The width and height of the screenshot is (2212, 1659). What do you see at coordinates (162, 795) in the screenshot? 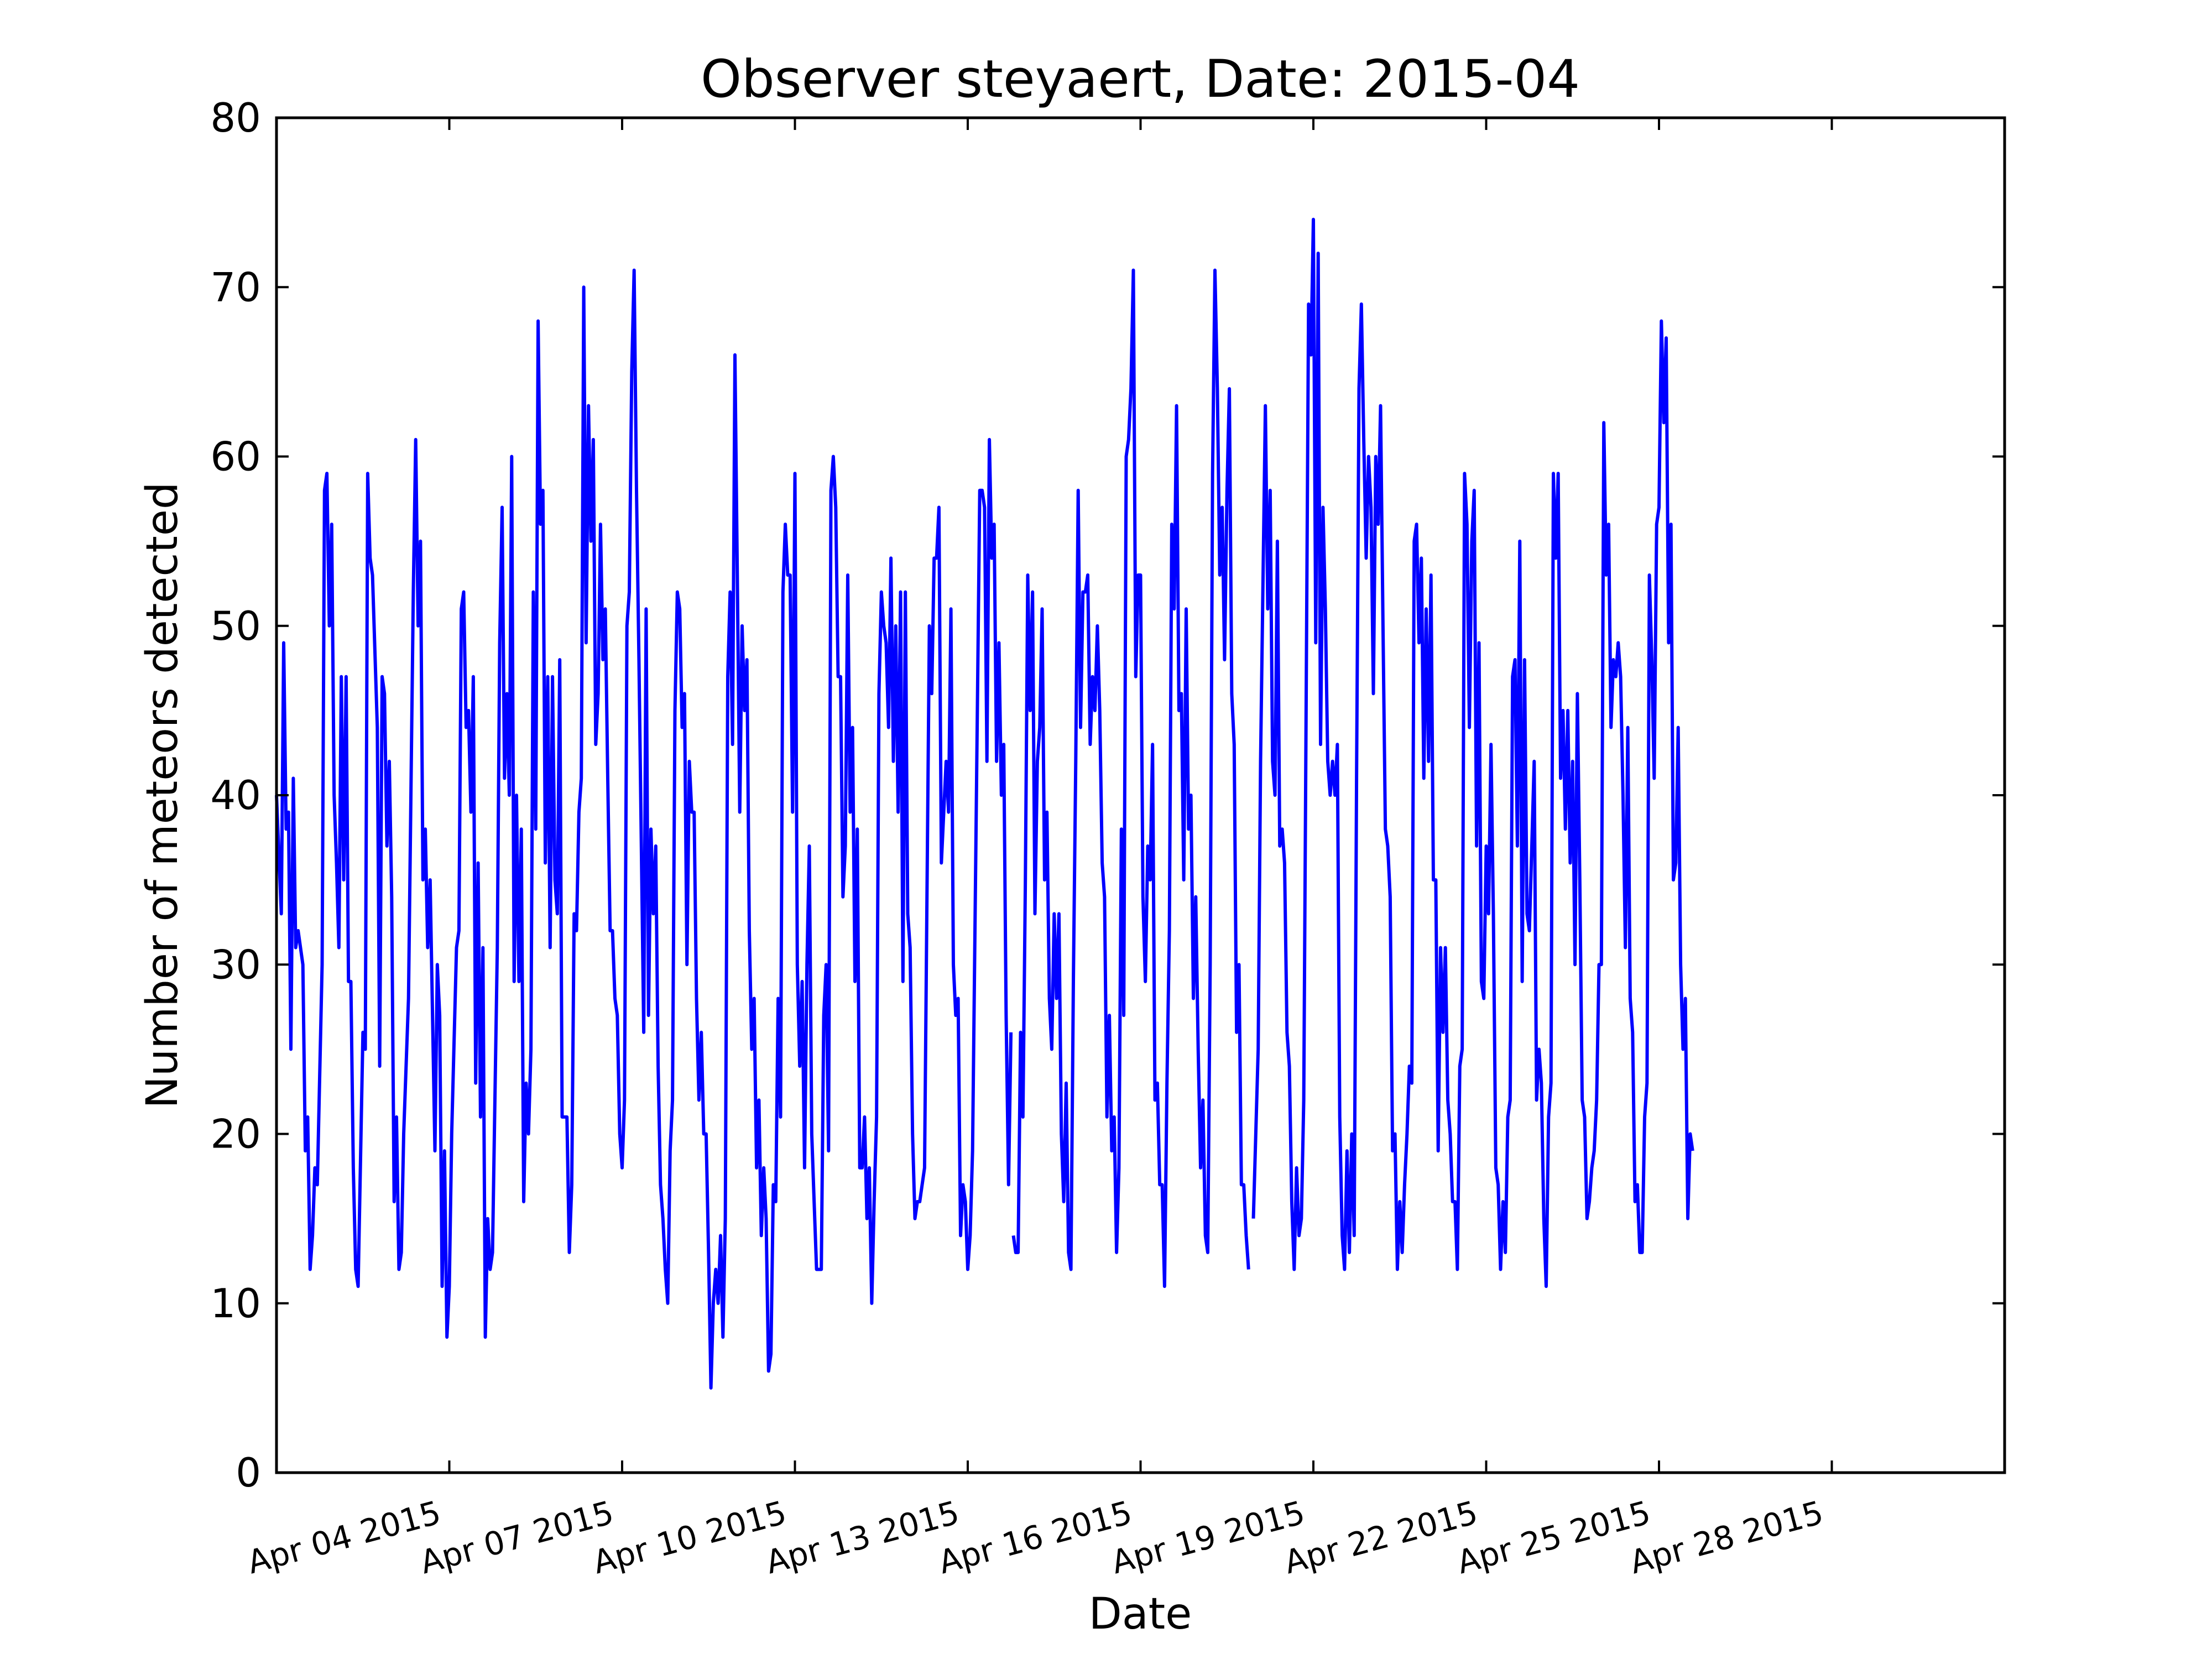
I see `y-axis-label: Number of meteors detected` at bounding box center [162, 795].